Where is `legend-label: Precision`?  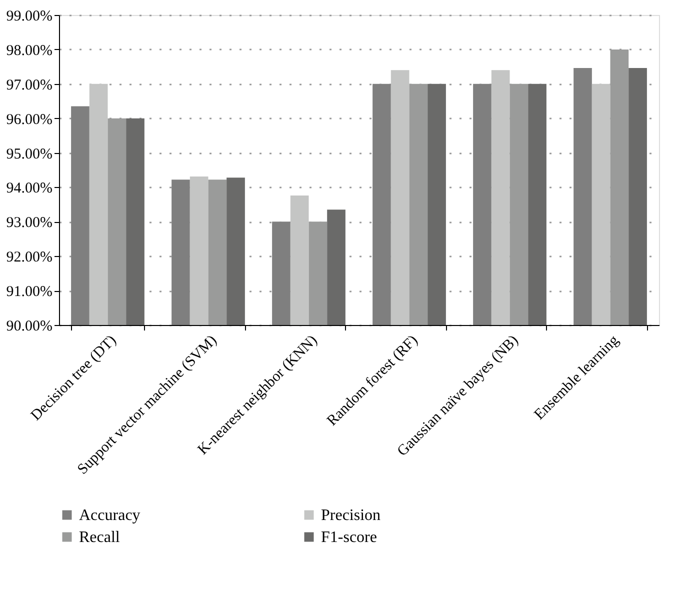 legend-label: Precision is located at coordinates (351, 515).